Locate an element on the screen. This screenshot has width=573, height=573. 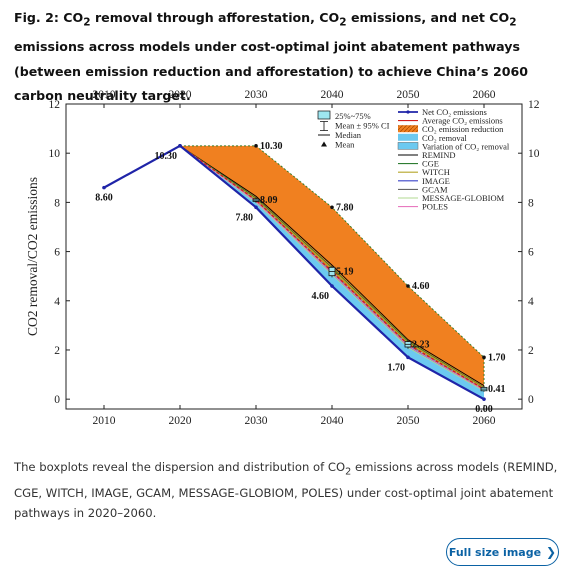
legend-marker-symbol is located at coordinates (408, 112).